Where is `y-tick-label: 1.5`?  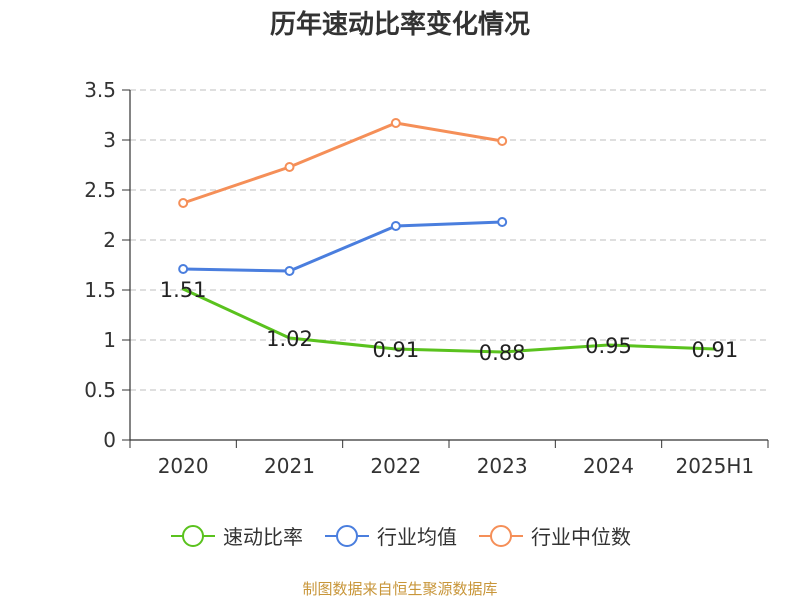 y-tick-label: 1.5 is located at coordinates (100, 290).